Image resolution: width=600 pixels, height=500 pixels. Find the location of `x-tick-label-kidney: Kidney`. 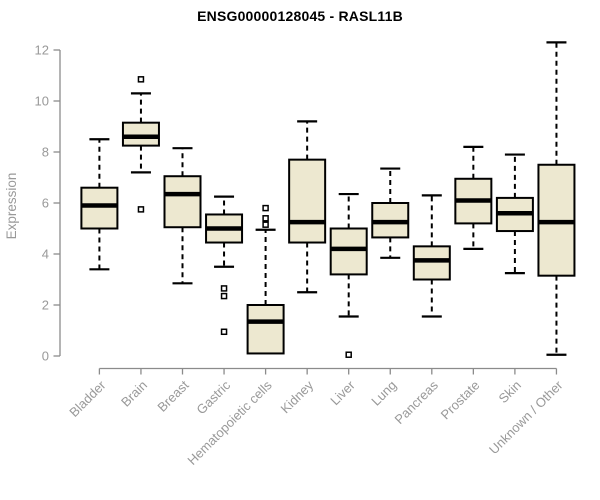

x-tick-label-kidney: Kidney is located at coordinates (297, 396).